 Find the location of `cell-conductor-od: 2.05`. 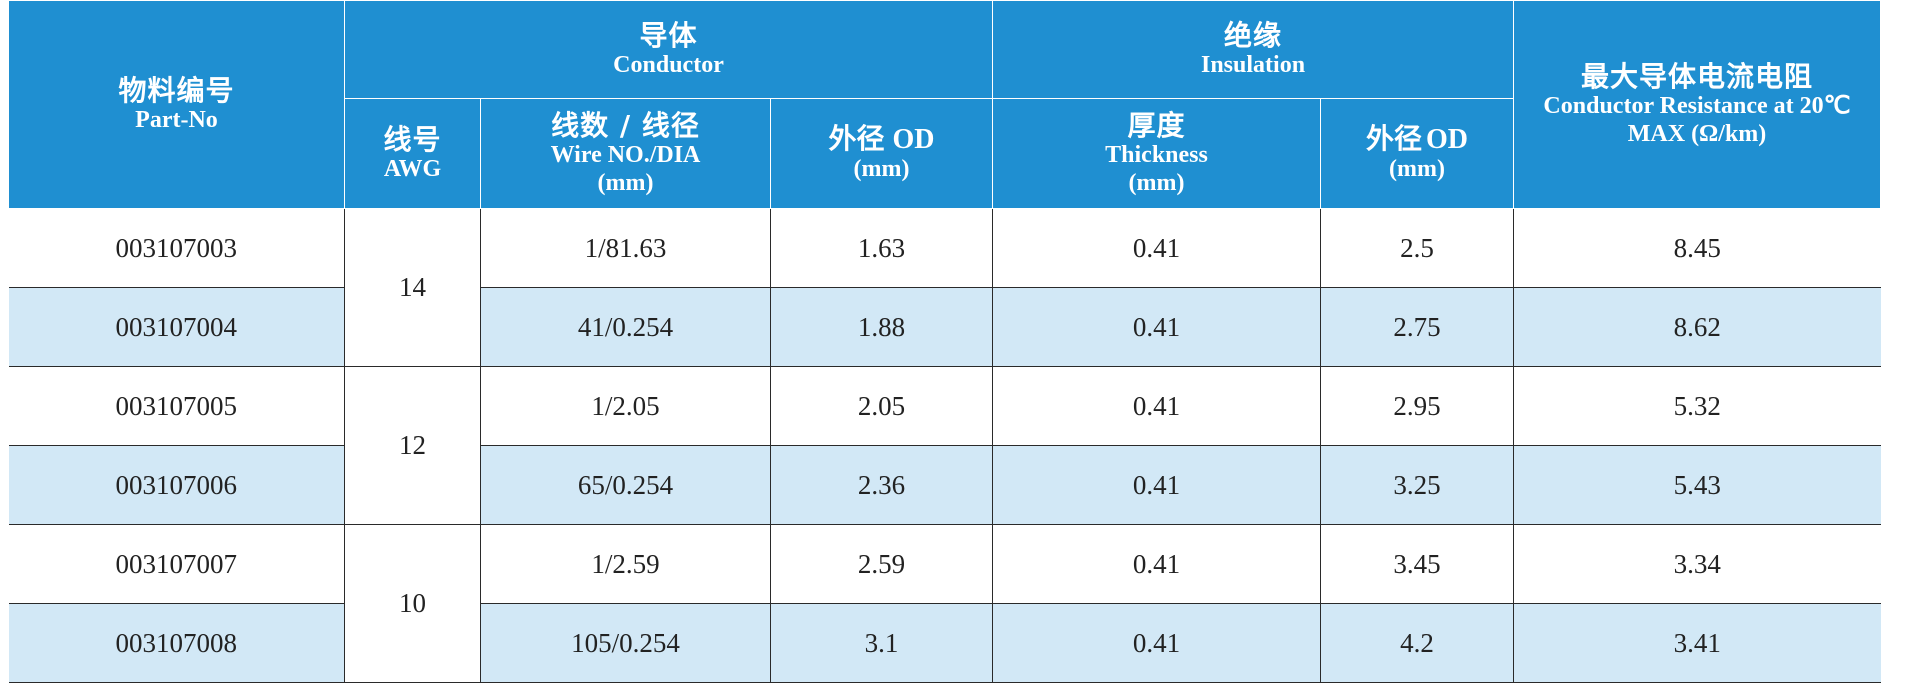

cell-conductor-od: 2.05 is located at coordinates (881, 406).